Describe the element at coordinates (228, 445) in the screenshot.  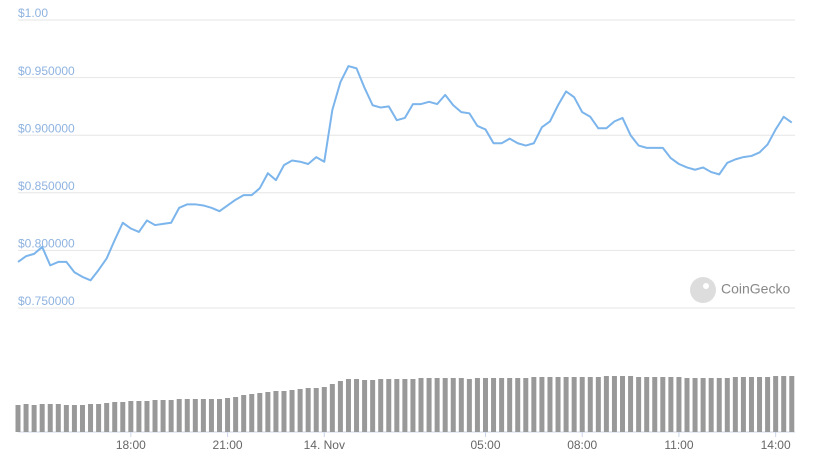
I see `x-tick-label: 21:00` at that location.